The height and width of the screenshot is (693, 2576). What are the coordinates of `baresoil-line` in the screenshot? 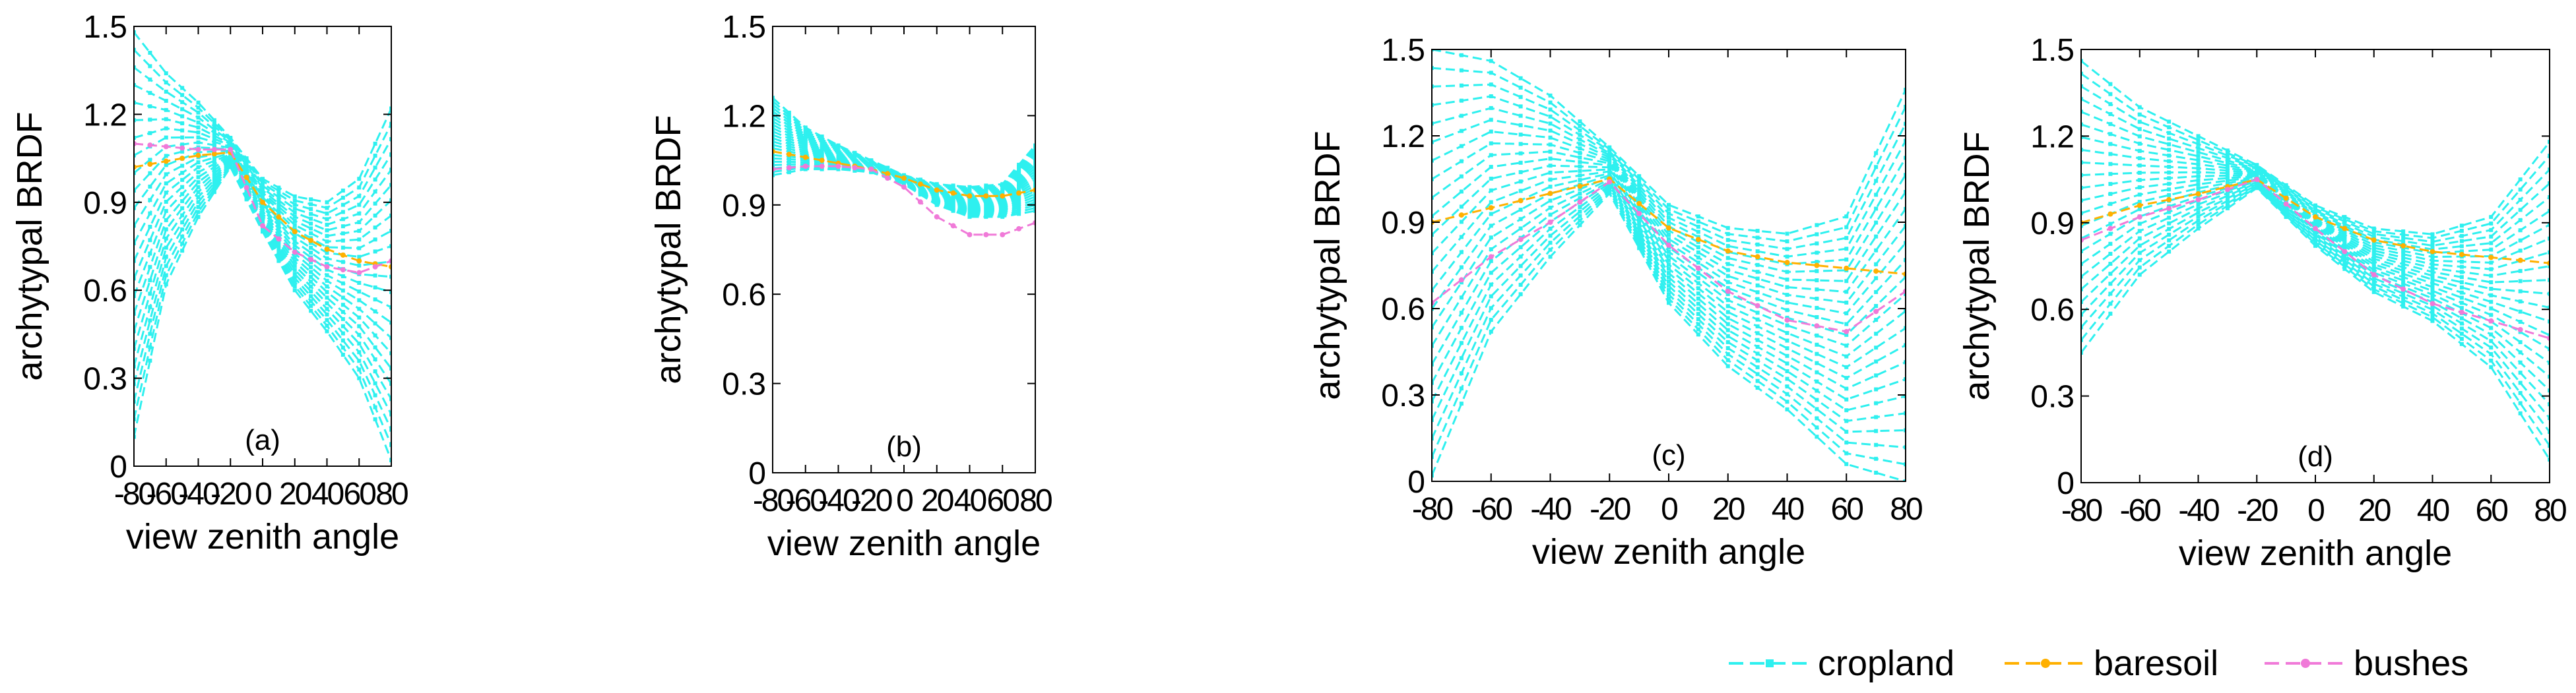 It's located at (1669, 226).